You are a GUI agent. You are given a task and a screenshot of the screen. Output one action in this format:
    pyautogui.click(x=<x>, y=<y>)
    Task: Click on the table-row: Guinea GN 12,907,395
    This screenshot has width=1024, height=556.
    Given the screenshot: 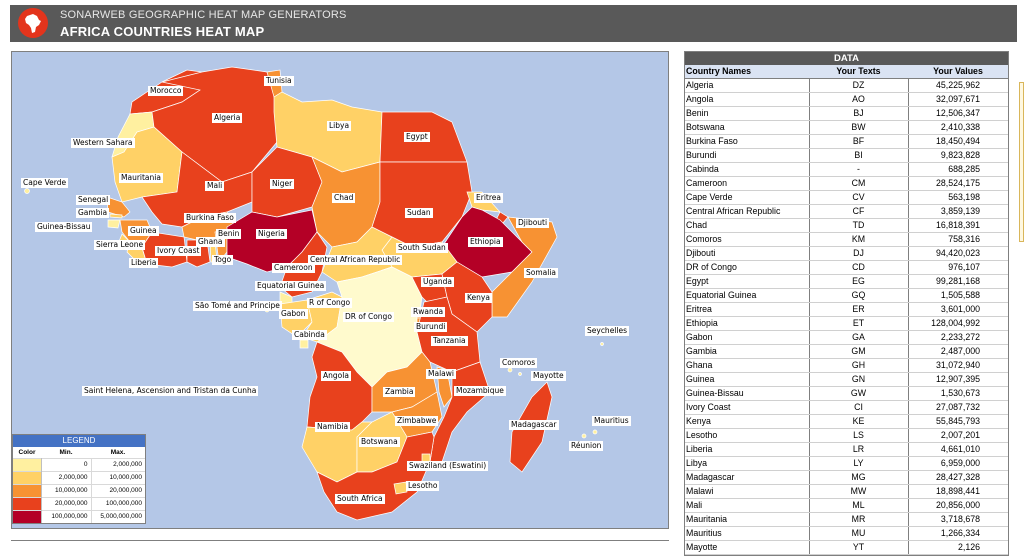 What is the action you would take?
    pyautogui.click(x=846, y=379)
    